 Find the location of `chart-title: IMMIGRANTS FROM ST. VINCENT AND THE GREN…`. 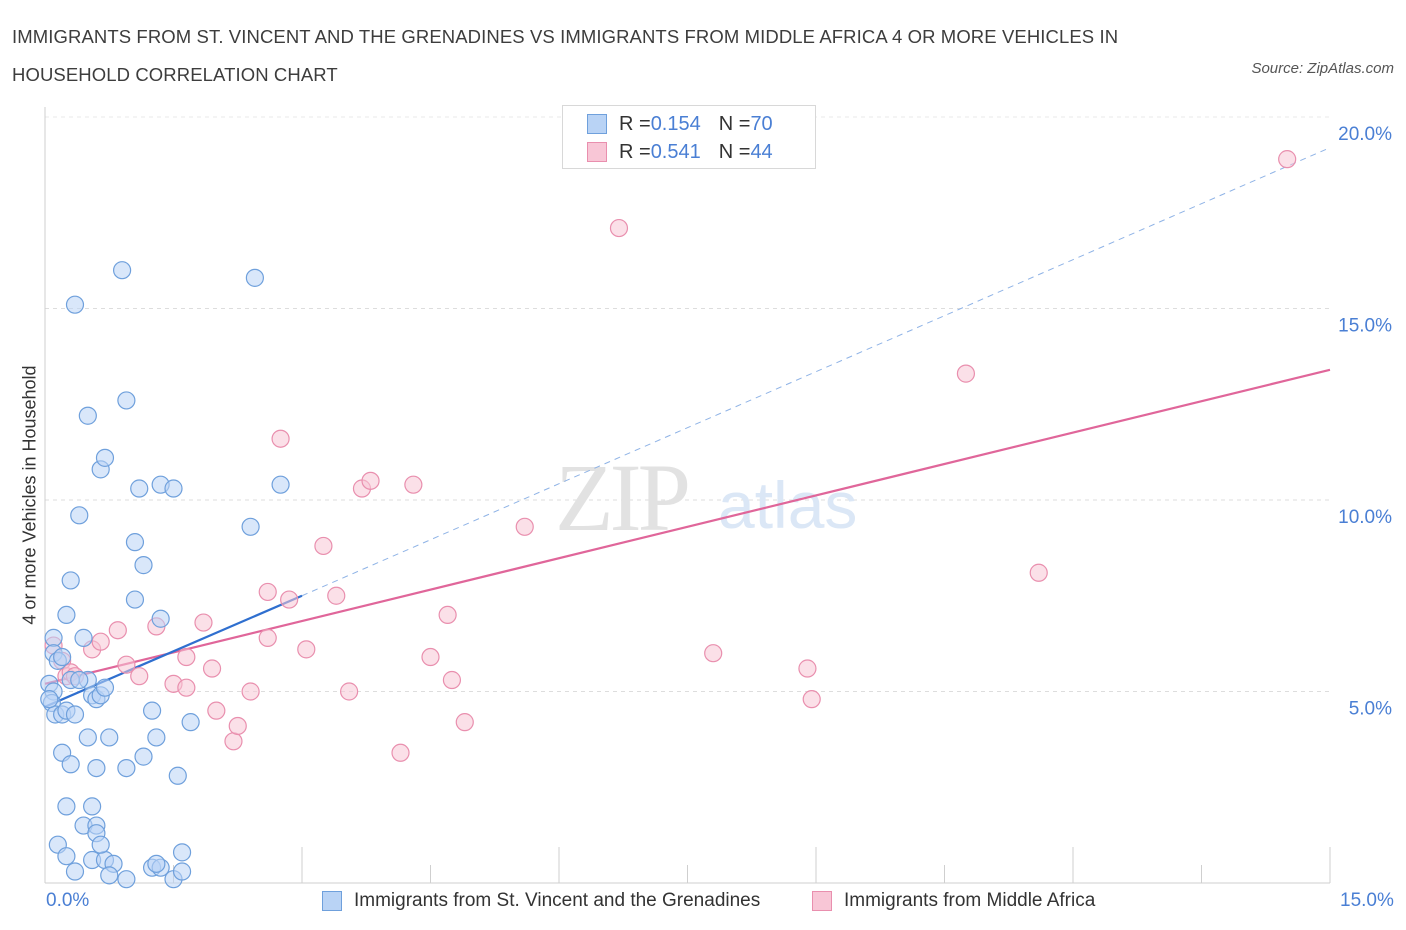

chart-title: IMMIGRANTS FROM ST. VINCENT AND THE GREN… is located at coordinates (565, 55).